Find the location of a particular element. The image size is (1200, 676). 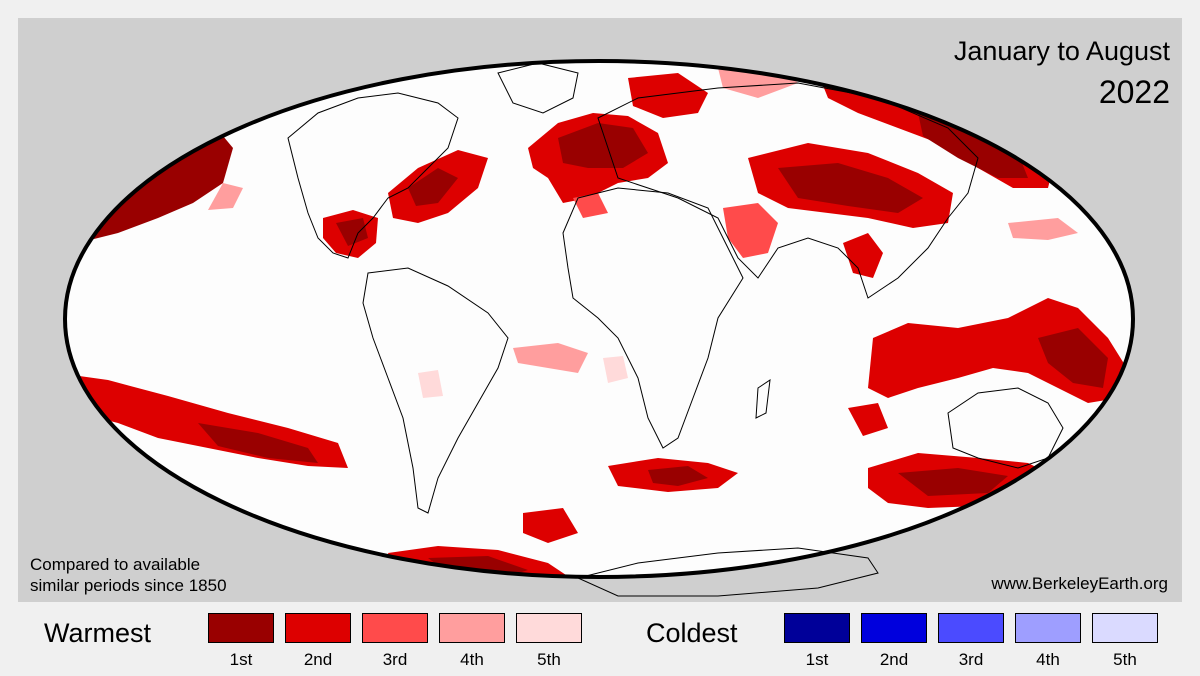

legend-warm-rank-2: 2nd is located at coordinates (318, 659).